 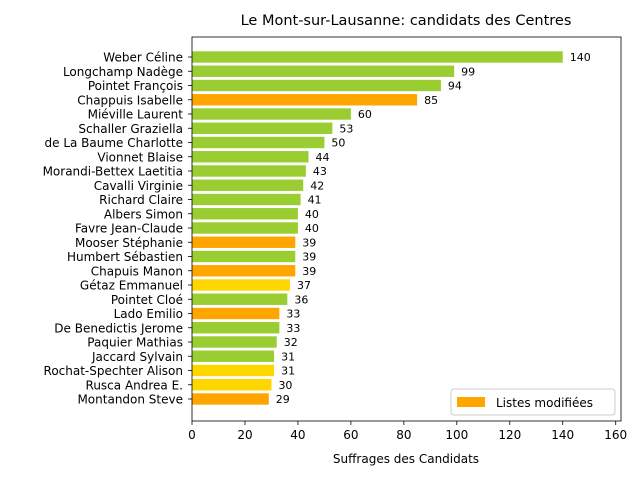 I want to click on value-label: 99, so click(x=468, y=71).